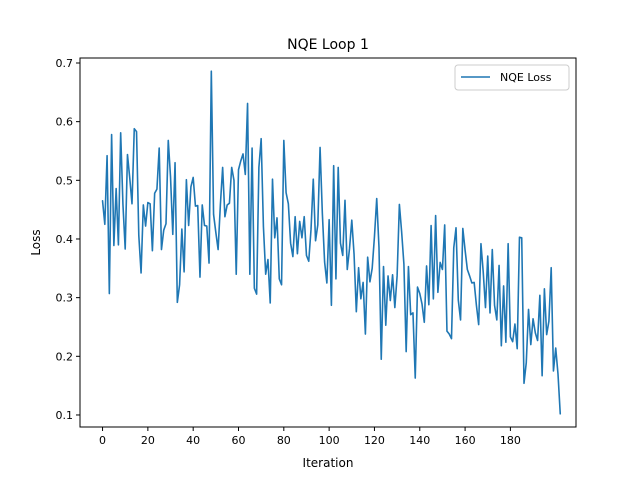 The width and height of the screenshot is (640, 480). What do you see at coordinates (102, 440) in the screenshot?
I see `x-tick-label: 0` at bounding box center [102, 440].